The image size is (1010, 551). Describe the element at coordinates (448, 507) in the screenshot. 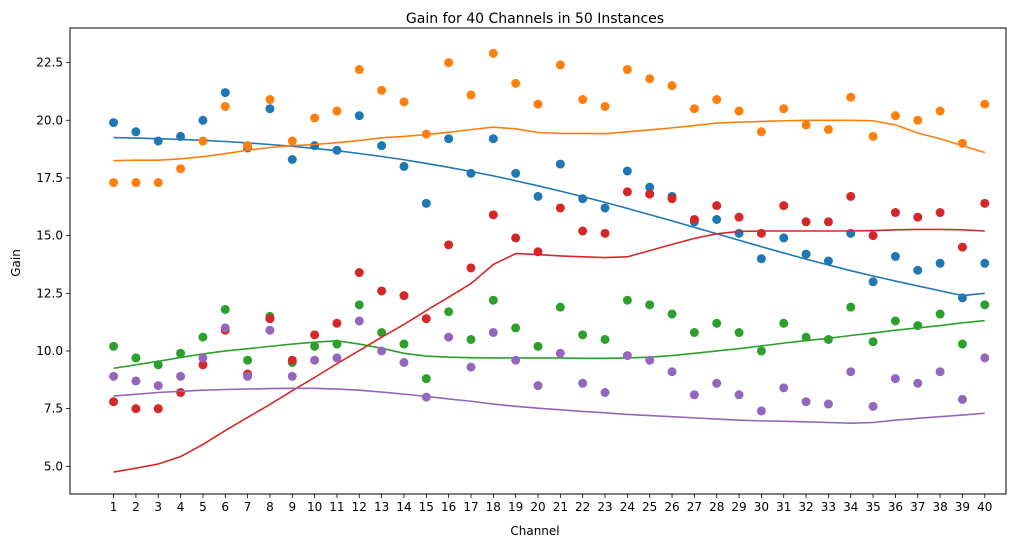

I see `x-tick-label: 16` at that location.